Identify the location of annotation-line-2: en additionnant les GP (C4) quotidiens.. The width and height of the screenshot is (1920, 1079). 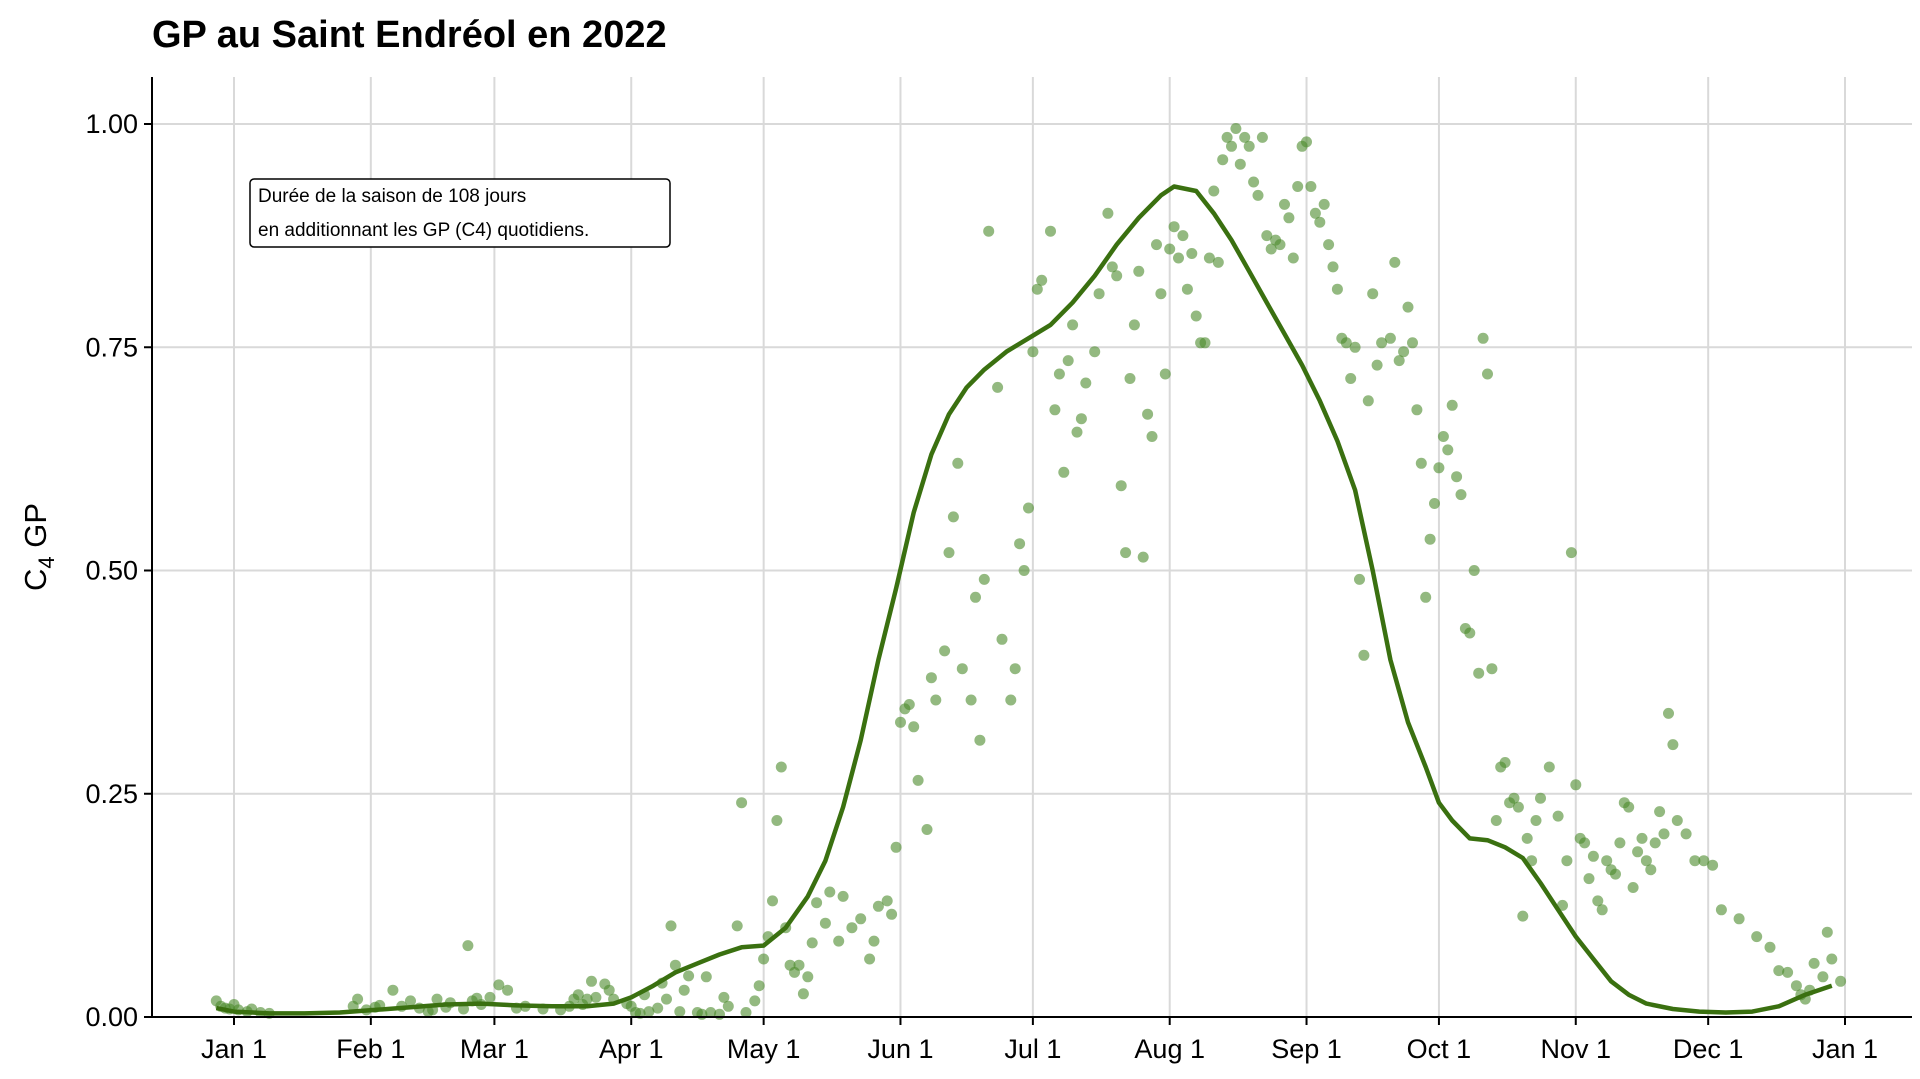
(423, 230).